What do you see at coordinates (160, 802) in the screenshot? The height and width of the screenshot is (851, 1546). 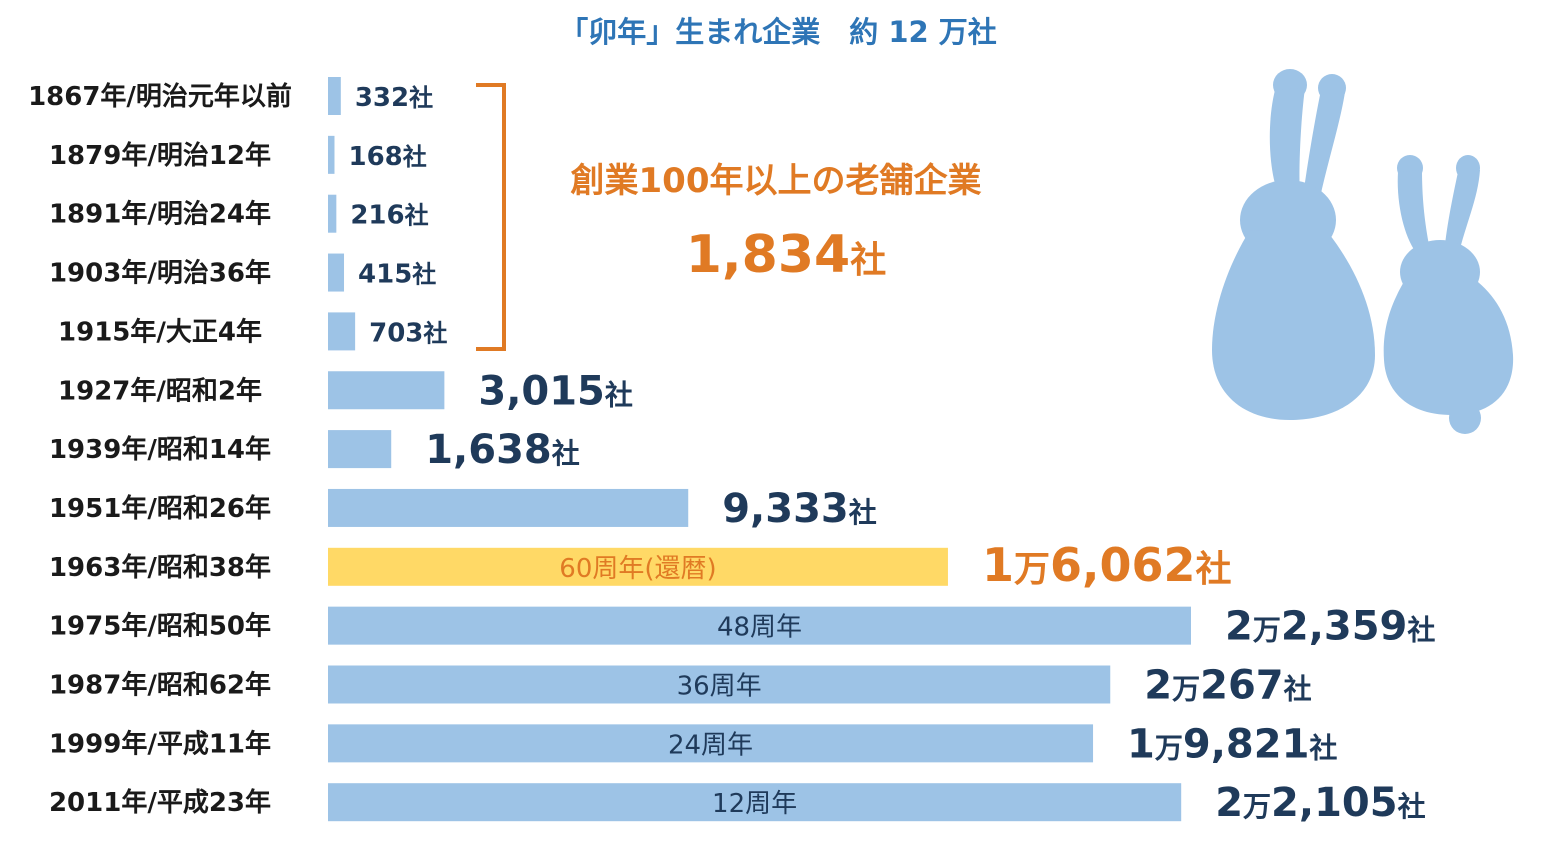 I see `category-label: 2011年/平成23年` at bounding box center [160, 802].